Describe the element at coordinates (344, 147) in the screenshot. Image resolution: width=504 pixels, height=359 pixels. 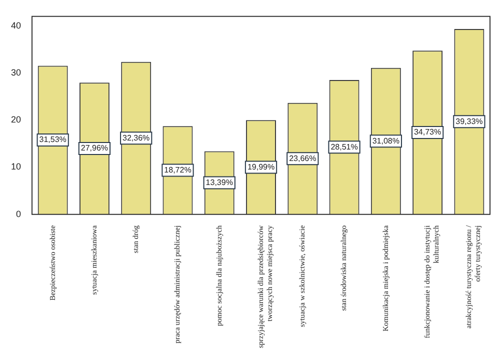
I see `data-label: 28,51%` at that location.